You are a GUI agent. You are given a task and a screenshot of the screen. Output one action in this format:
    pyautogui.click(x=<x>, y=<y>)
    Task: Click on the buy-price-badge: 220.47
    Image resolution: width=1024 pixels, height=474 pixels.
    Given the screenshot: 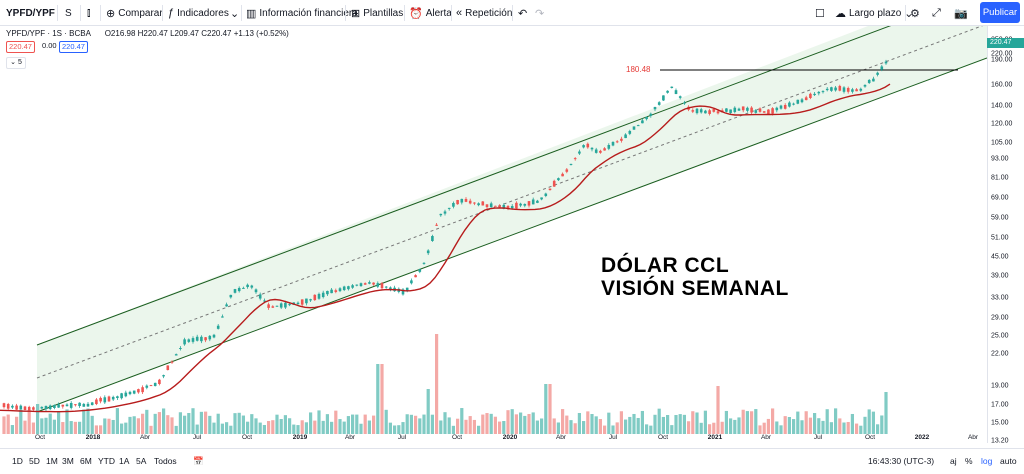 What is the action you would take?
    pyautogui.click(x=73, y=47)
    